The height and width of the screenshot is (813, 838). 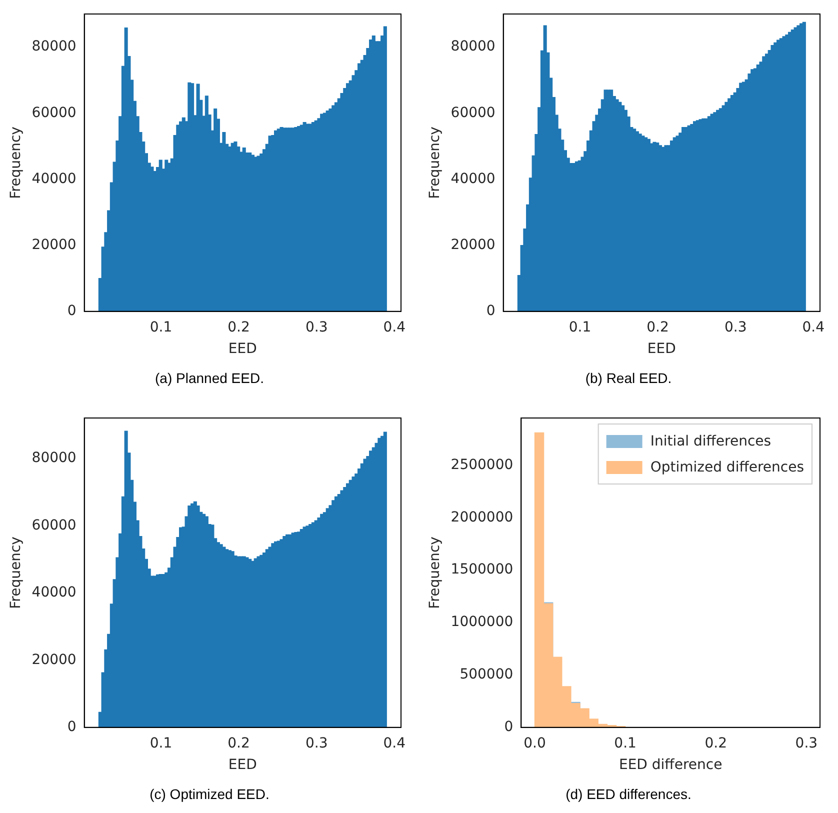 I want to click on legend-label: Initial differences, so click(x=711, y=442).